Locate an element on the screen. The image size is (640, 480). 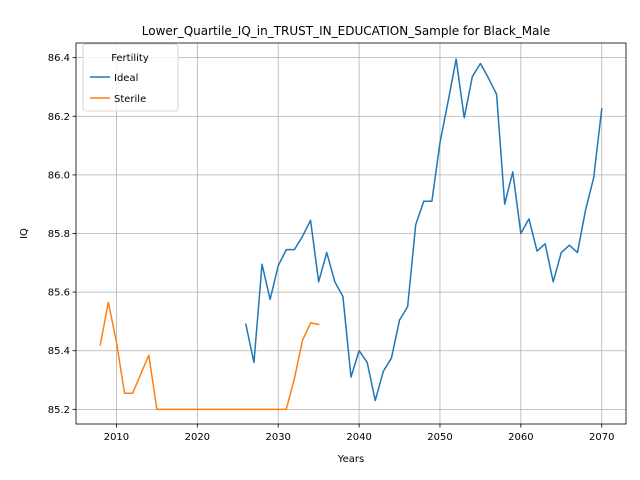
legend: Fertility Ideal Sterile is located at coordinates (130, 77).